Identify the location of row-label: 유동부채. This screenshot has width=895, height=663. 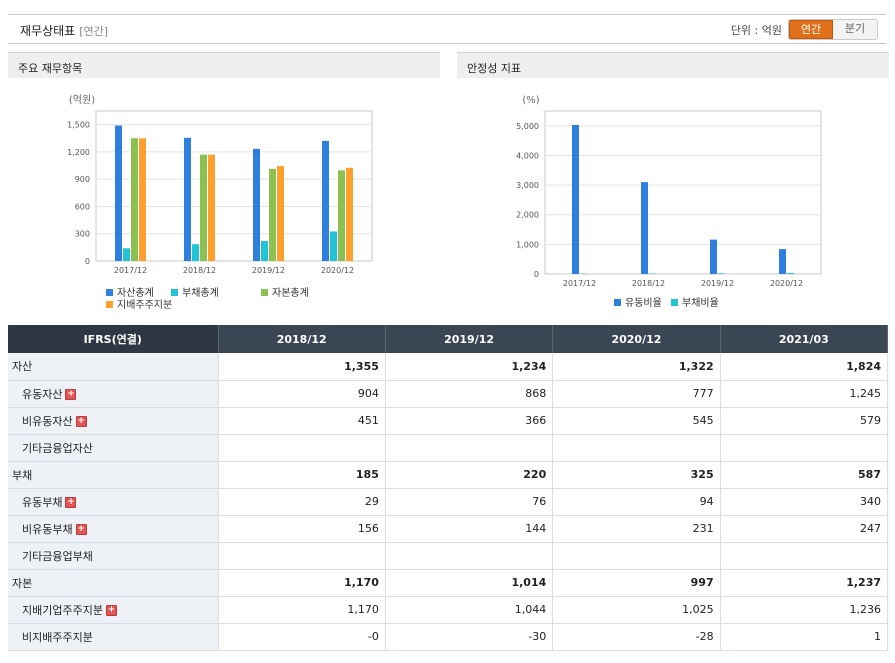
(42, 502).